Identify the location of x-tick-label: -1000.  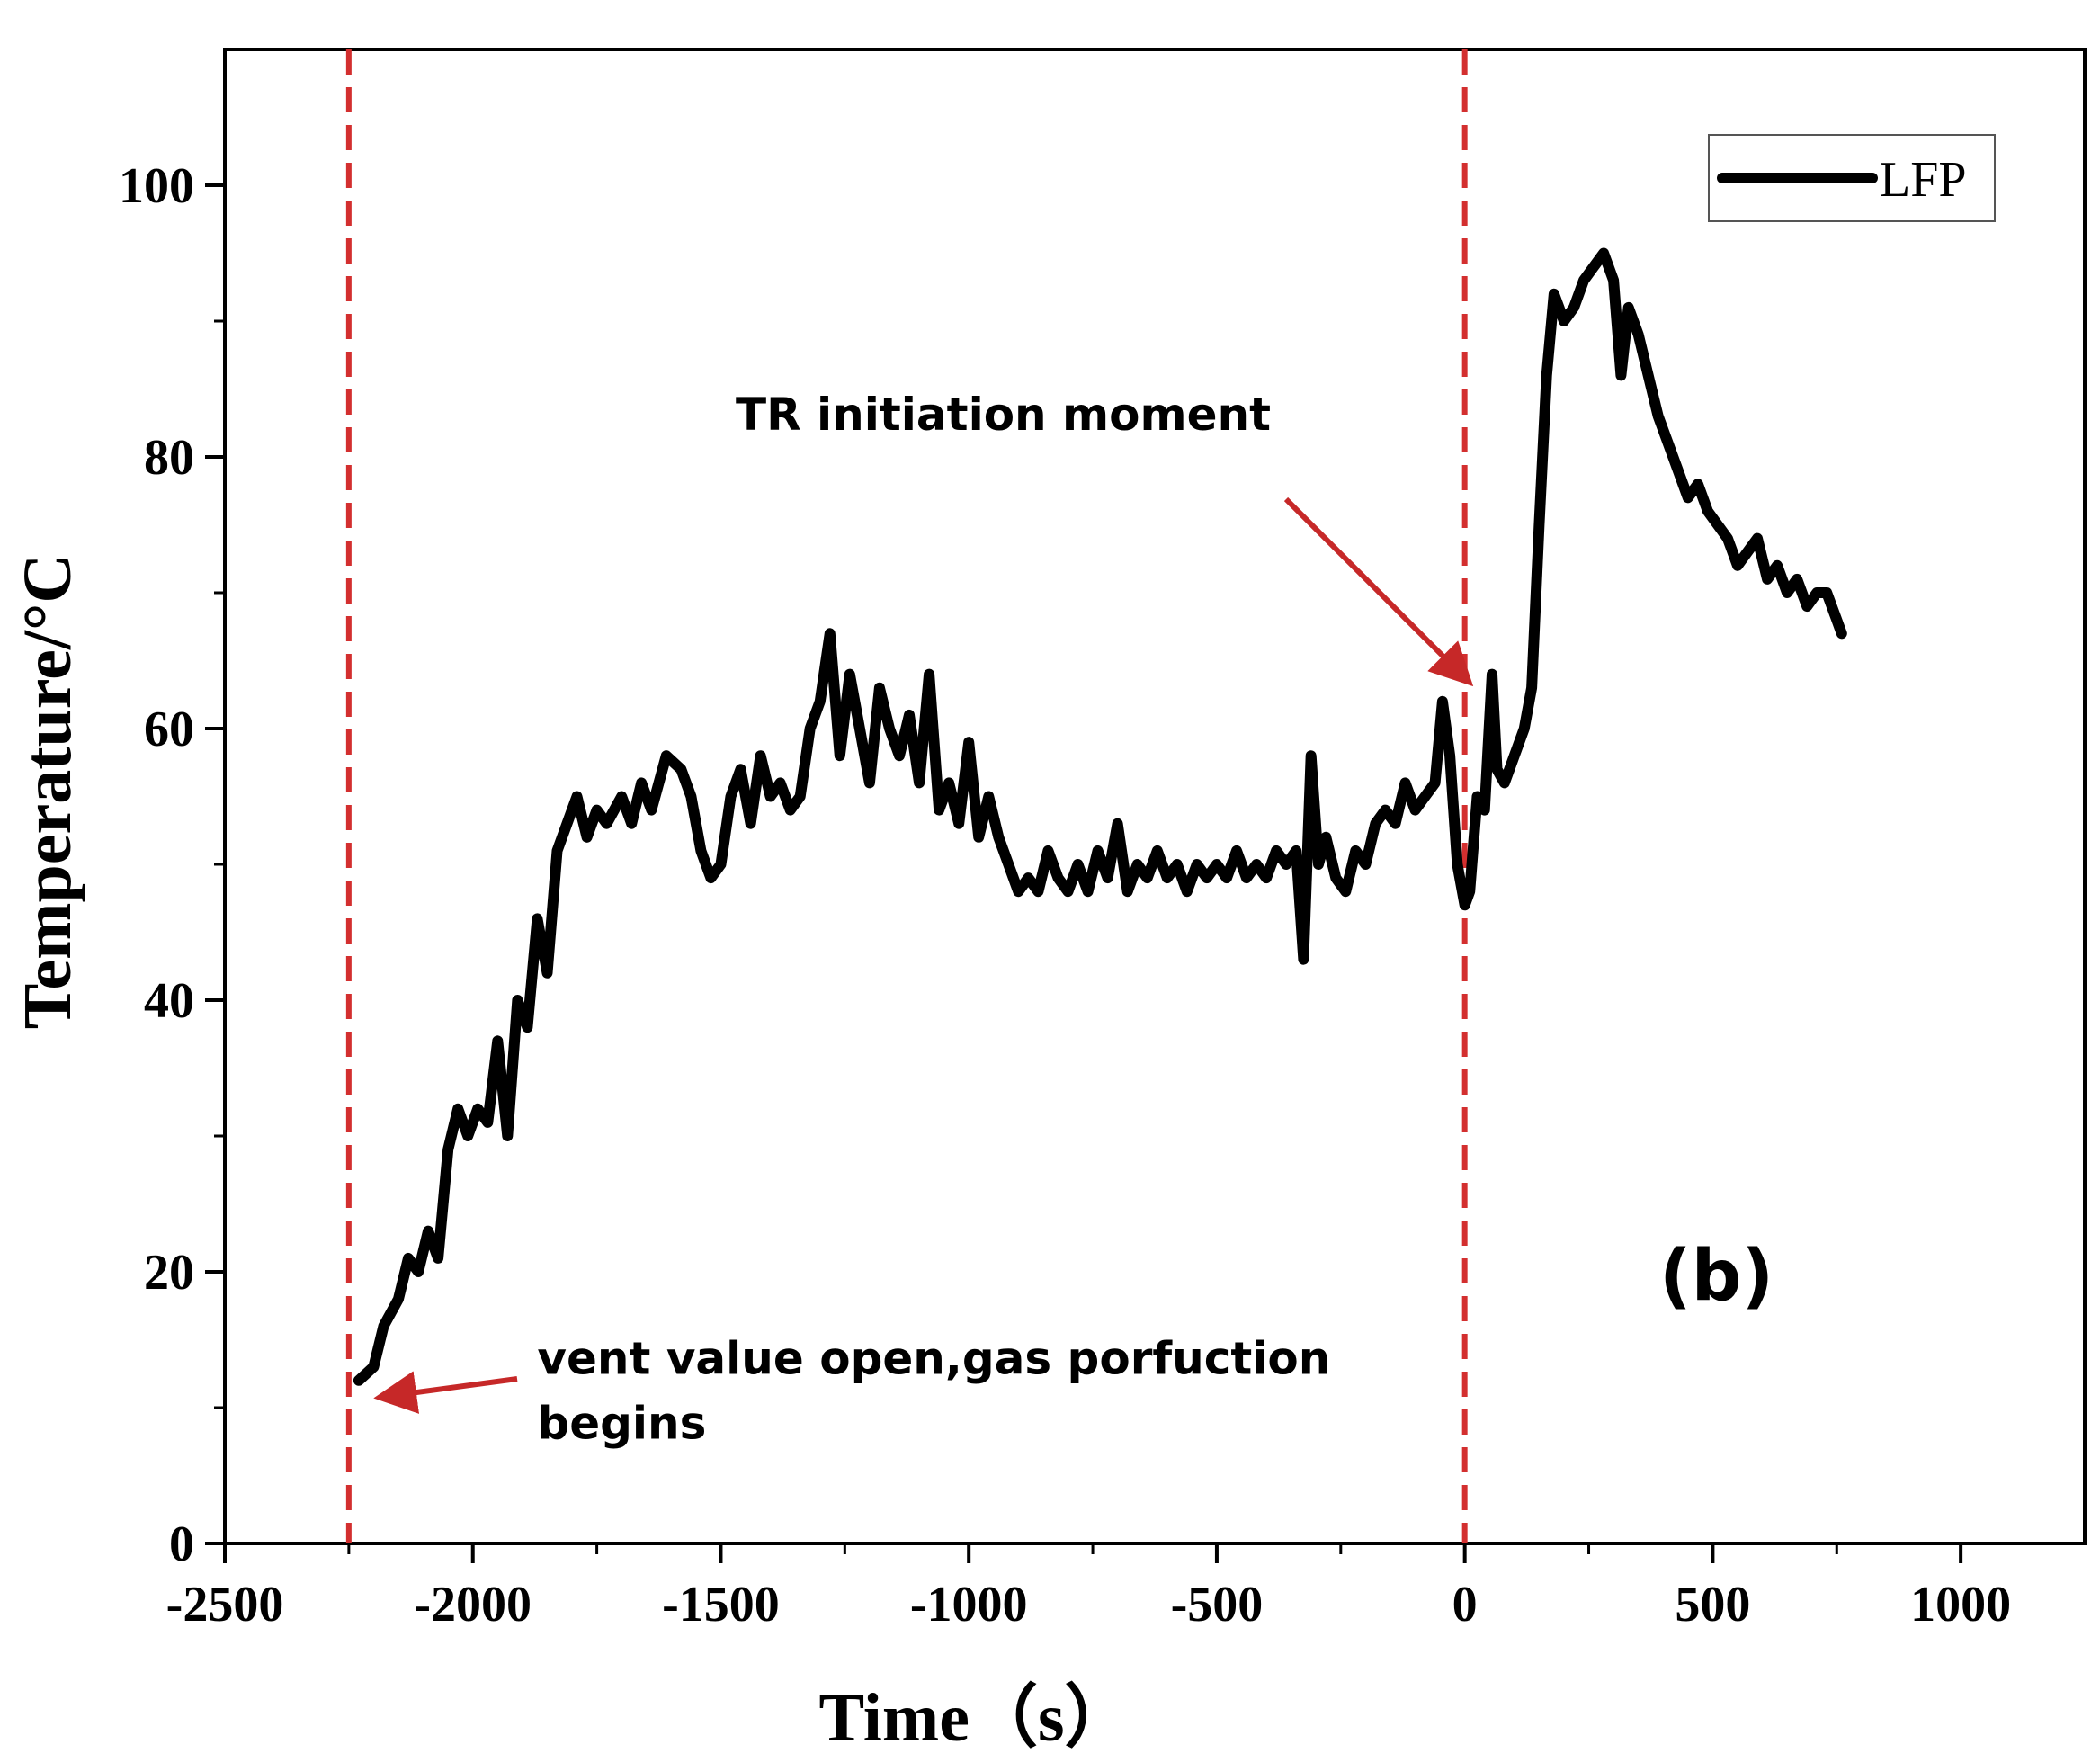
(969, 1605).